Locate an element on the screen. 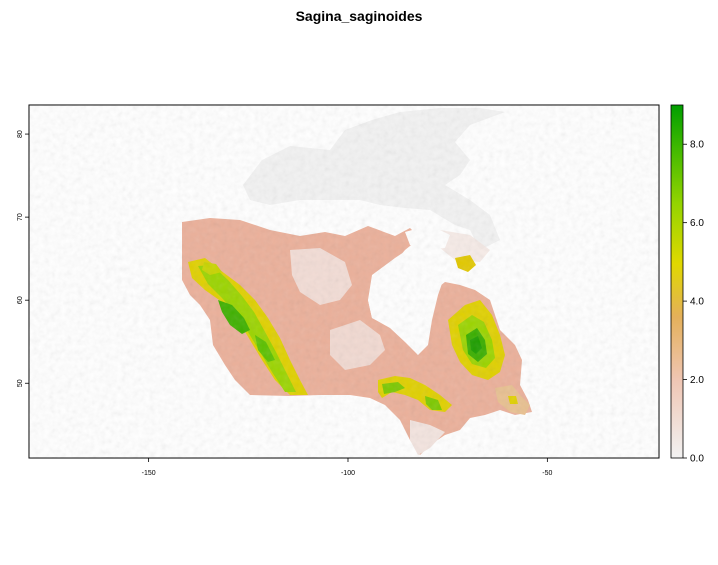 The width and height of the screenshot is (718, 565). legend-colorbar is located at coordinates (677, 281).